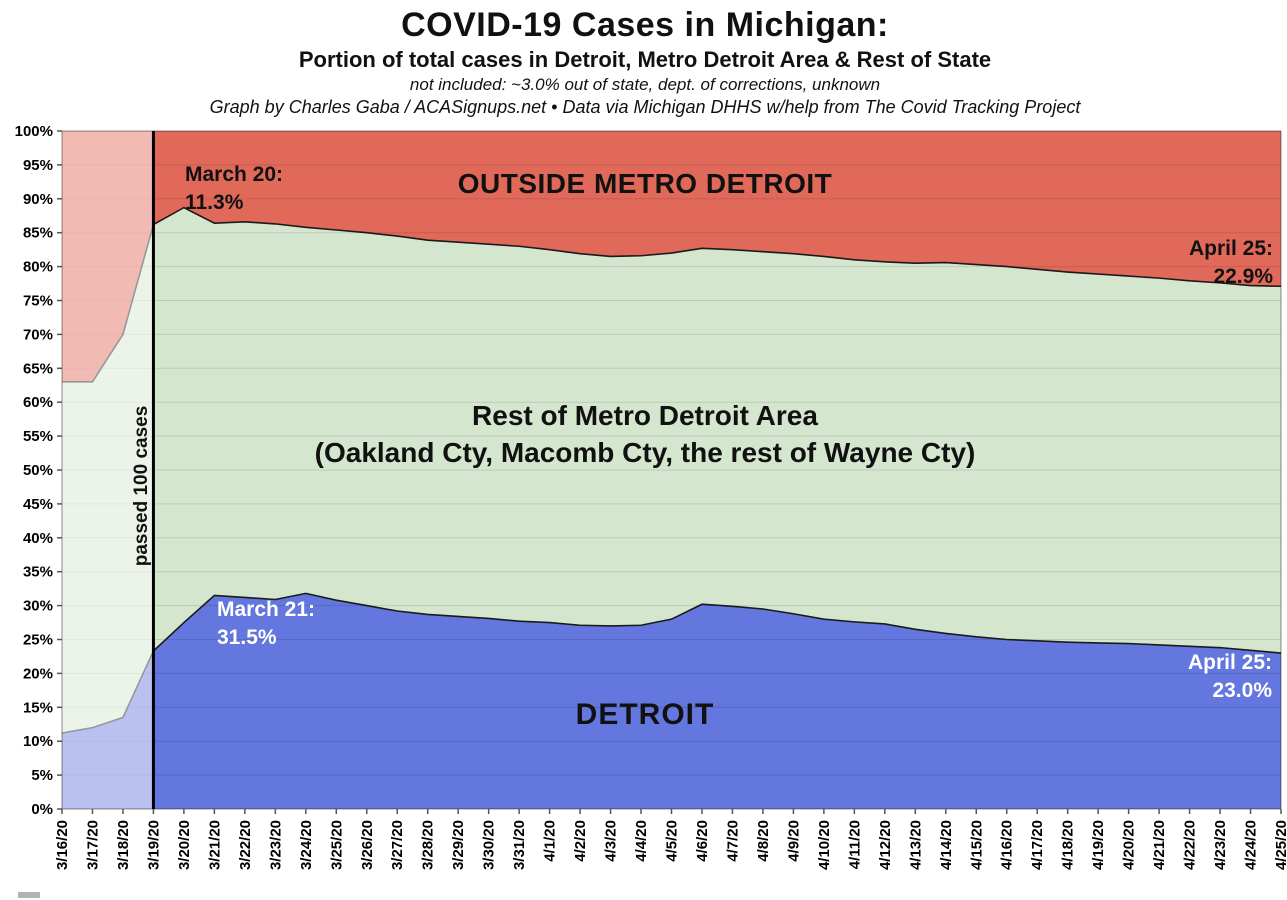 The image size is (1287, 900). What do you see at coordinates (141, 486) in the screenshot?
I see `event-line-label: passed 100 cases` at bounding box center [141, 486].